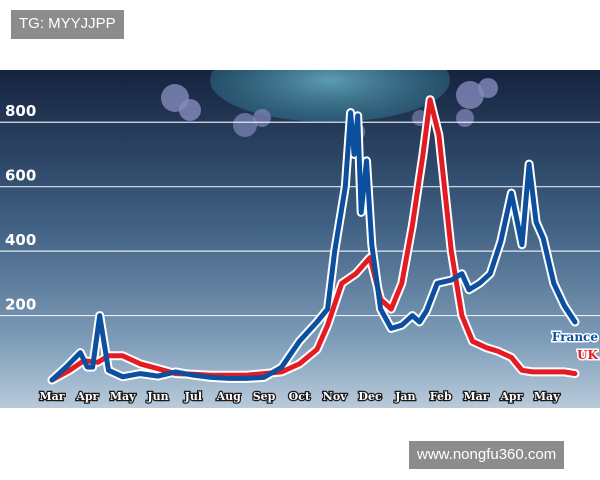  I want to click on y-tick-label: 400, so click(20, 240).